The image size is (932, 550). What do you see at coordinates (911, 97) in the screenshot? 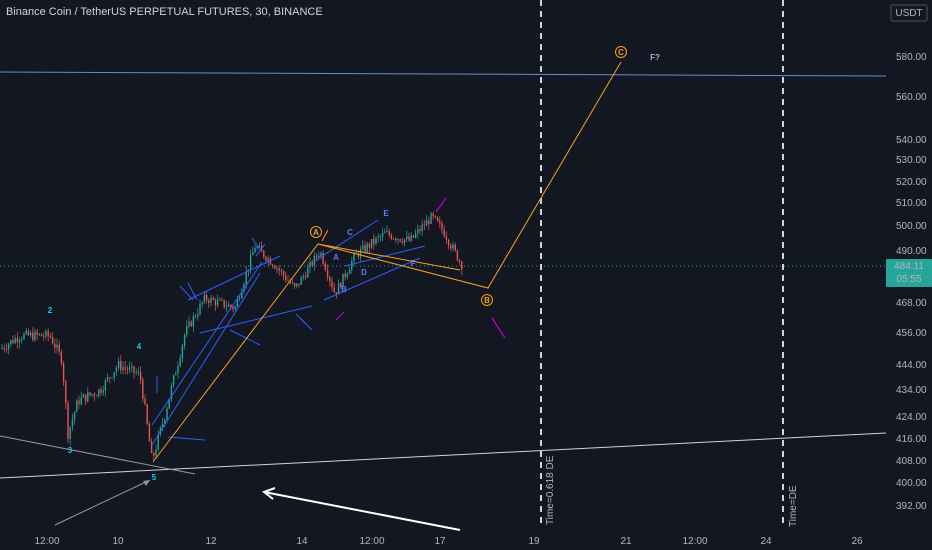
I see `y-tick-label: 560.00` at bounding box center [911, 97].